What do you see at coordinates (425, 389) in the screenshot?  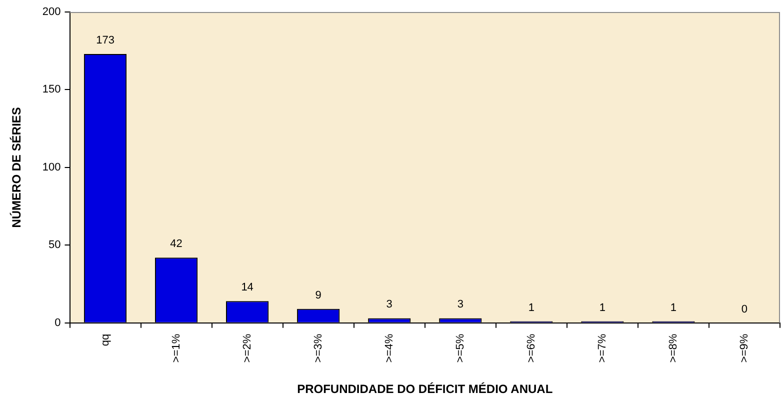 I see `x-axis-title: PROFUNDIDADE DO DÉFICIT MÉDIO ANUAL` at bounding box center [425, 389].